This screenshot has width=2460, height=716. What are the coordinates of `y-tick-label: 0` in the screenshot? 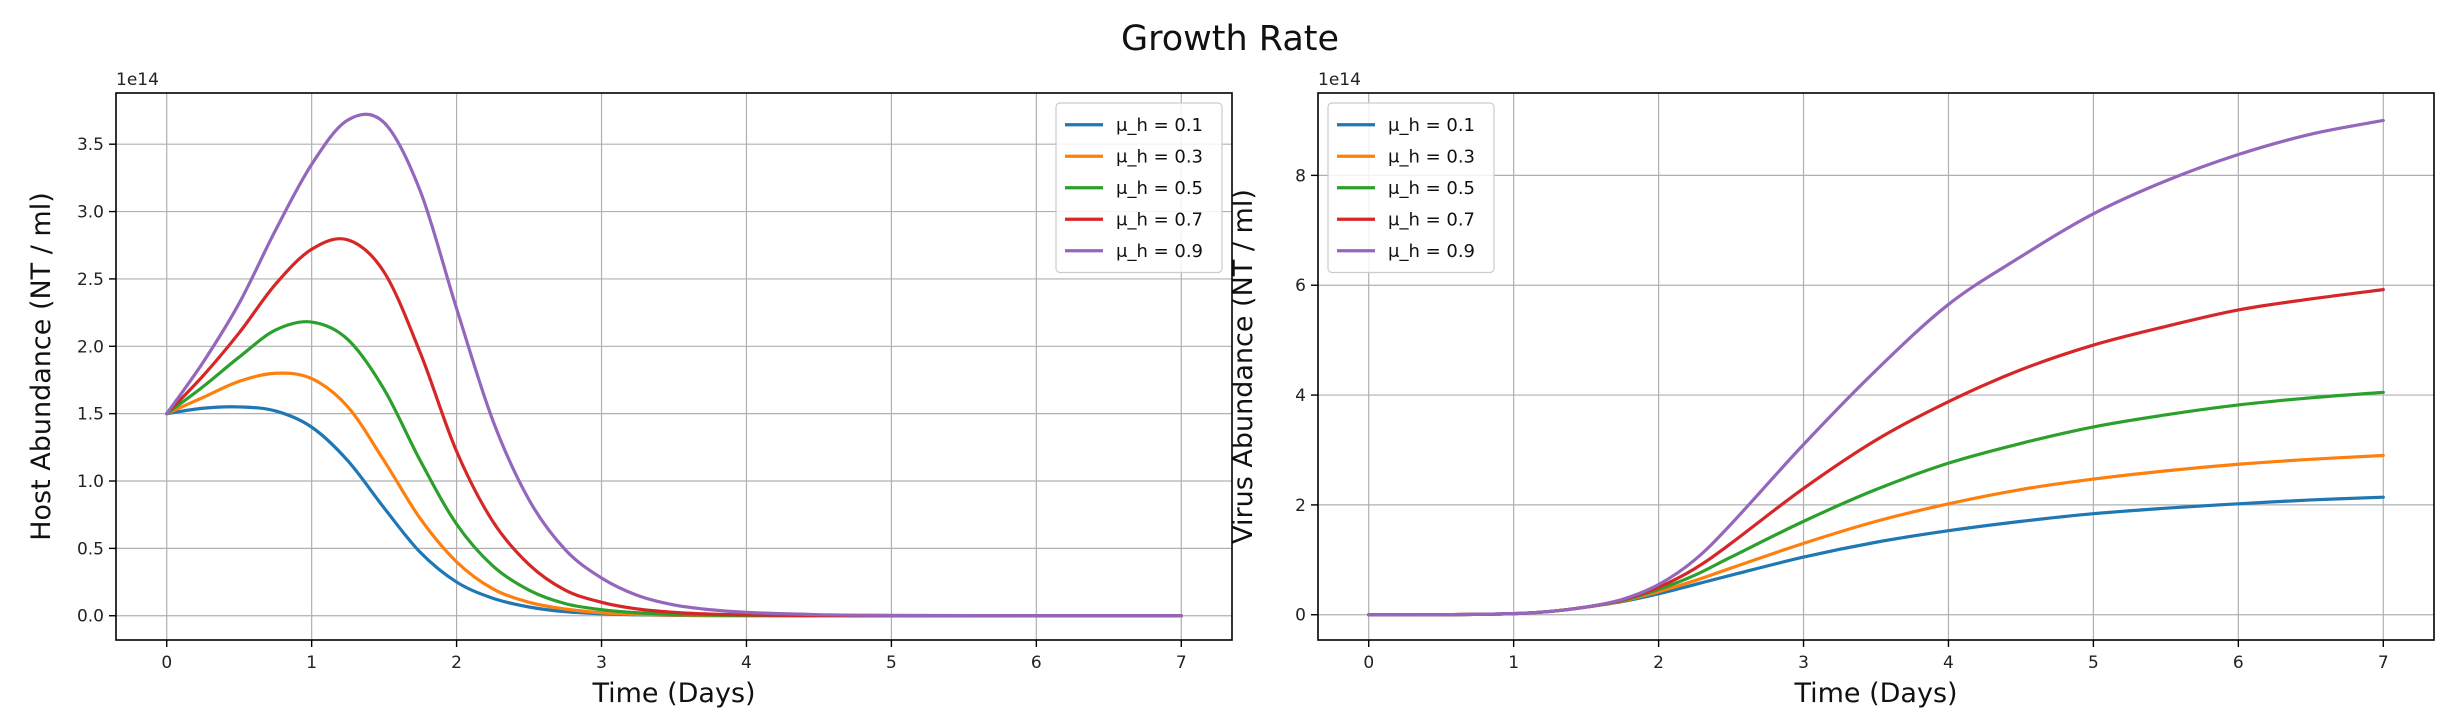 It's located at (1300, 616).